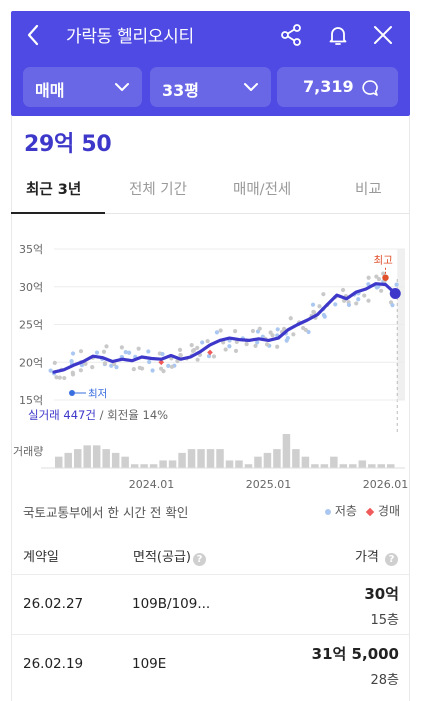  What do you see at coordinates (33, 35) in the screenshot?
I see `back-icon` at bounding box center [33, 35].